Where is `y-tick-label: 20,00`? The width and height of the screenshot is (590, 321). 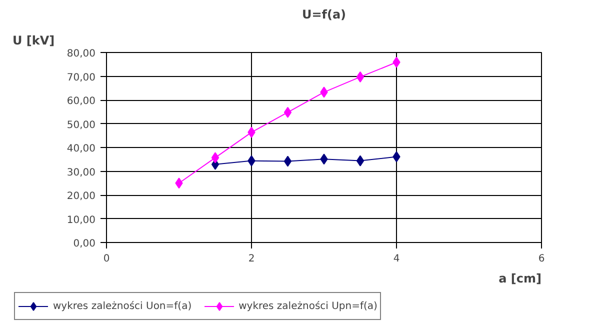 y-tick-label: 20,00 is located at coordinates (81, 196).